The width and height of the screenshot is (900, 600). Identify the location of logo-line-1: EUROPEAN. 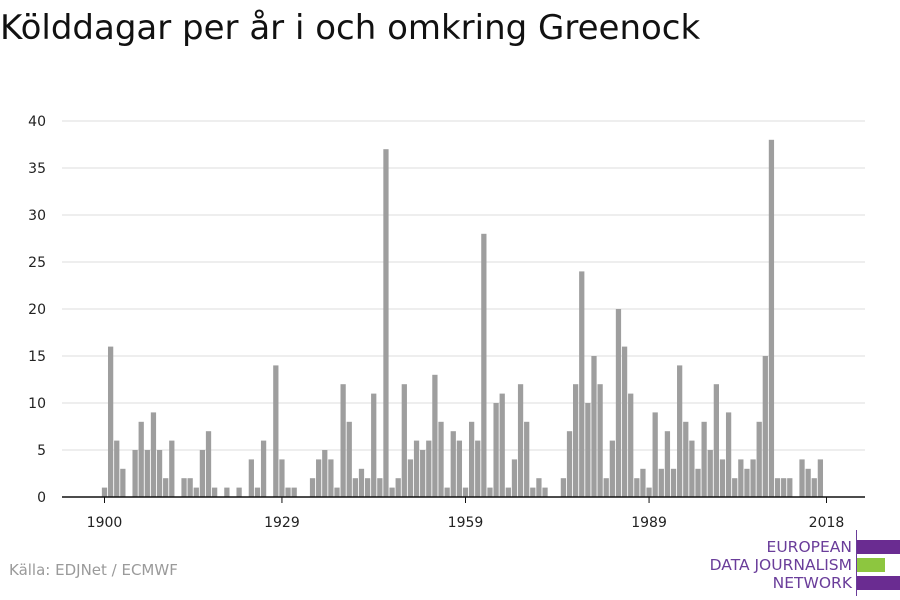
(809, 547).